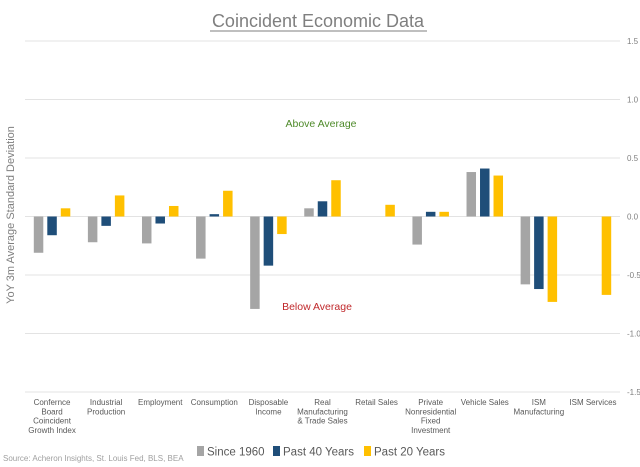 This screenshot has width=640, height=467. What do you see at coordinates (269, 407) in the screenshot?
I see `category-label: Disposable Income` at bounding box center [269, 407].